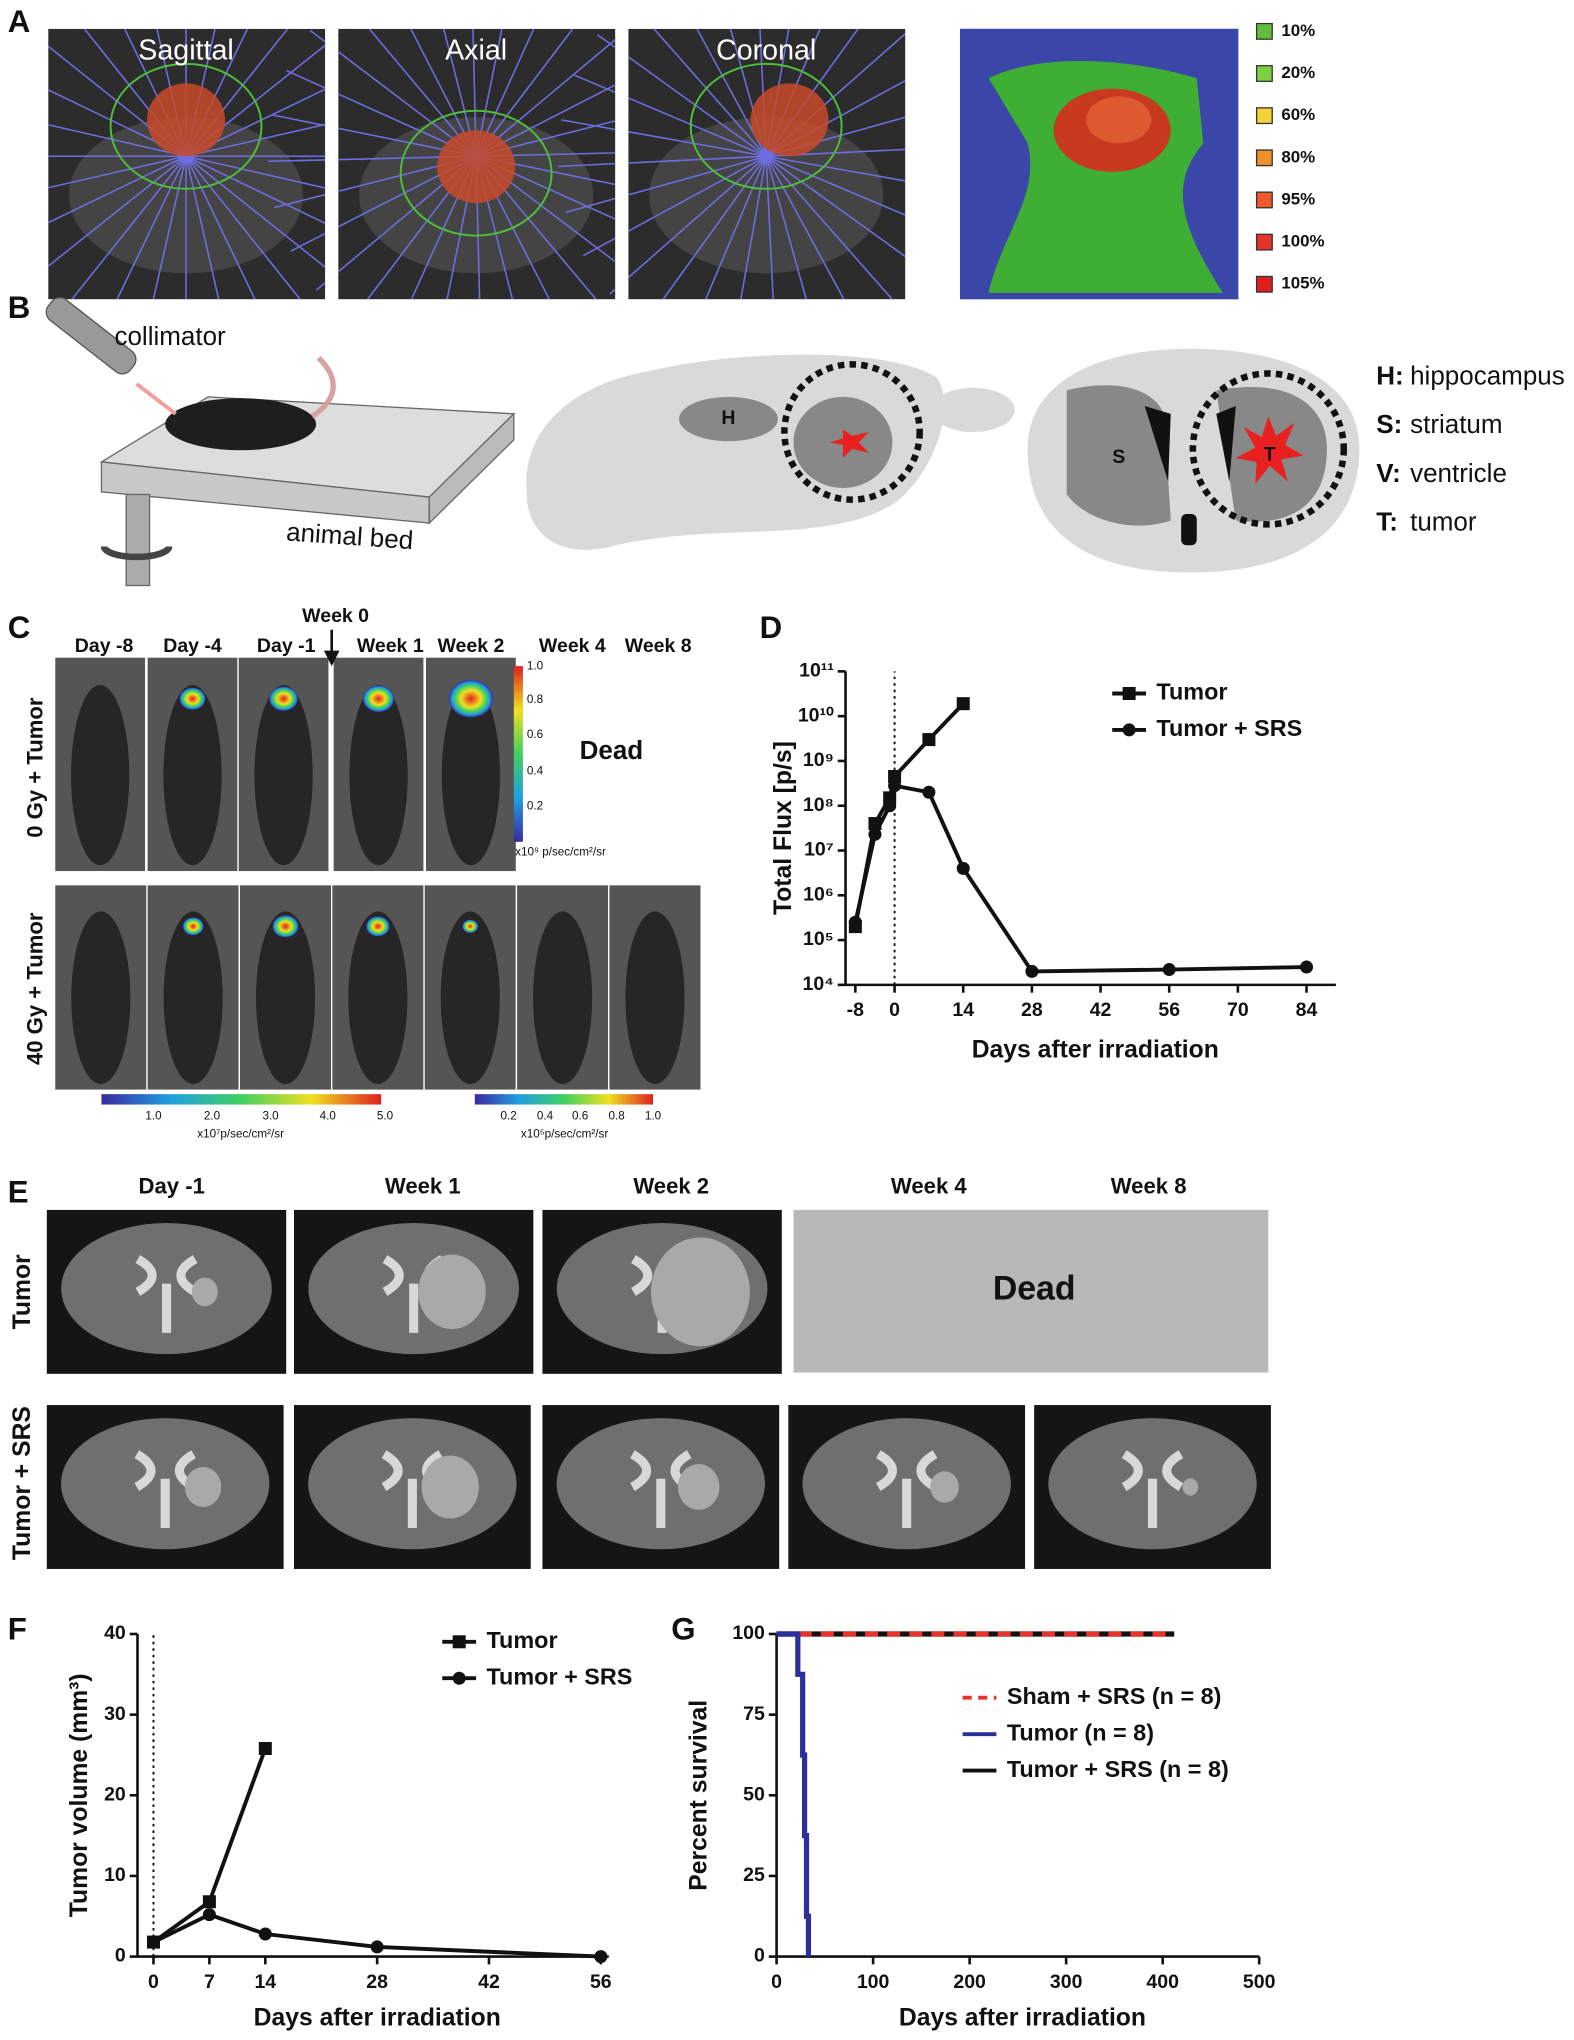 This screenshot has width=1574, height=2040. What do you see at coordinates (156, 399) in the screenshot?
I see `beam` at bounding box center [156, 399].